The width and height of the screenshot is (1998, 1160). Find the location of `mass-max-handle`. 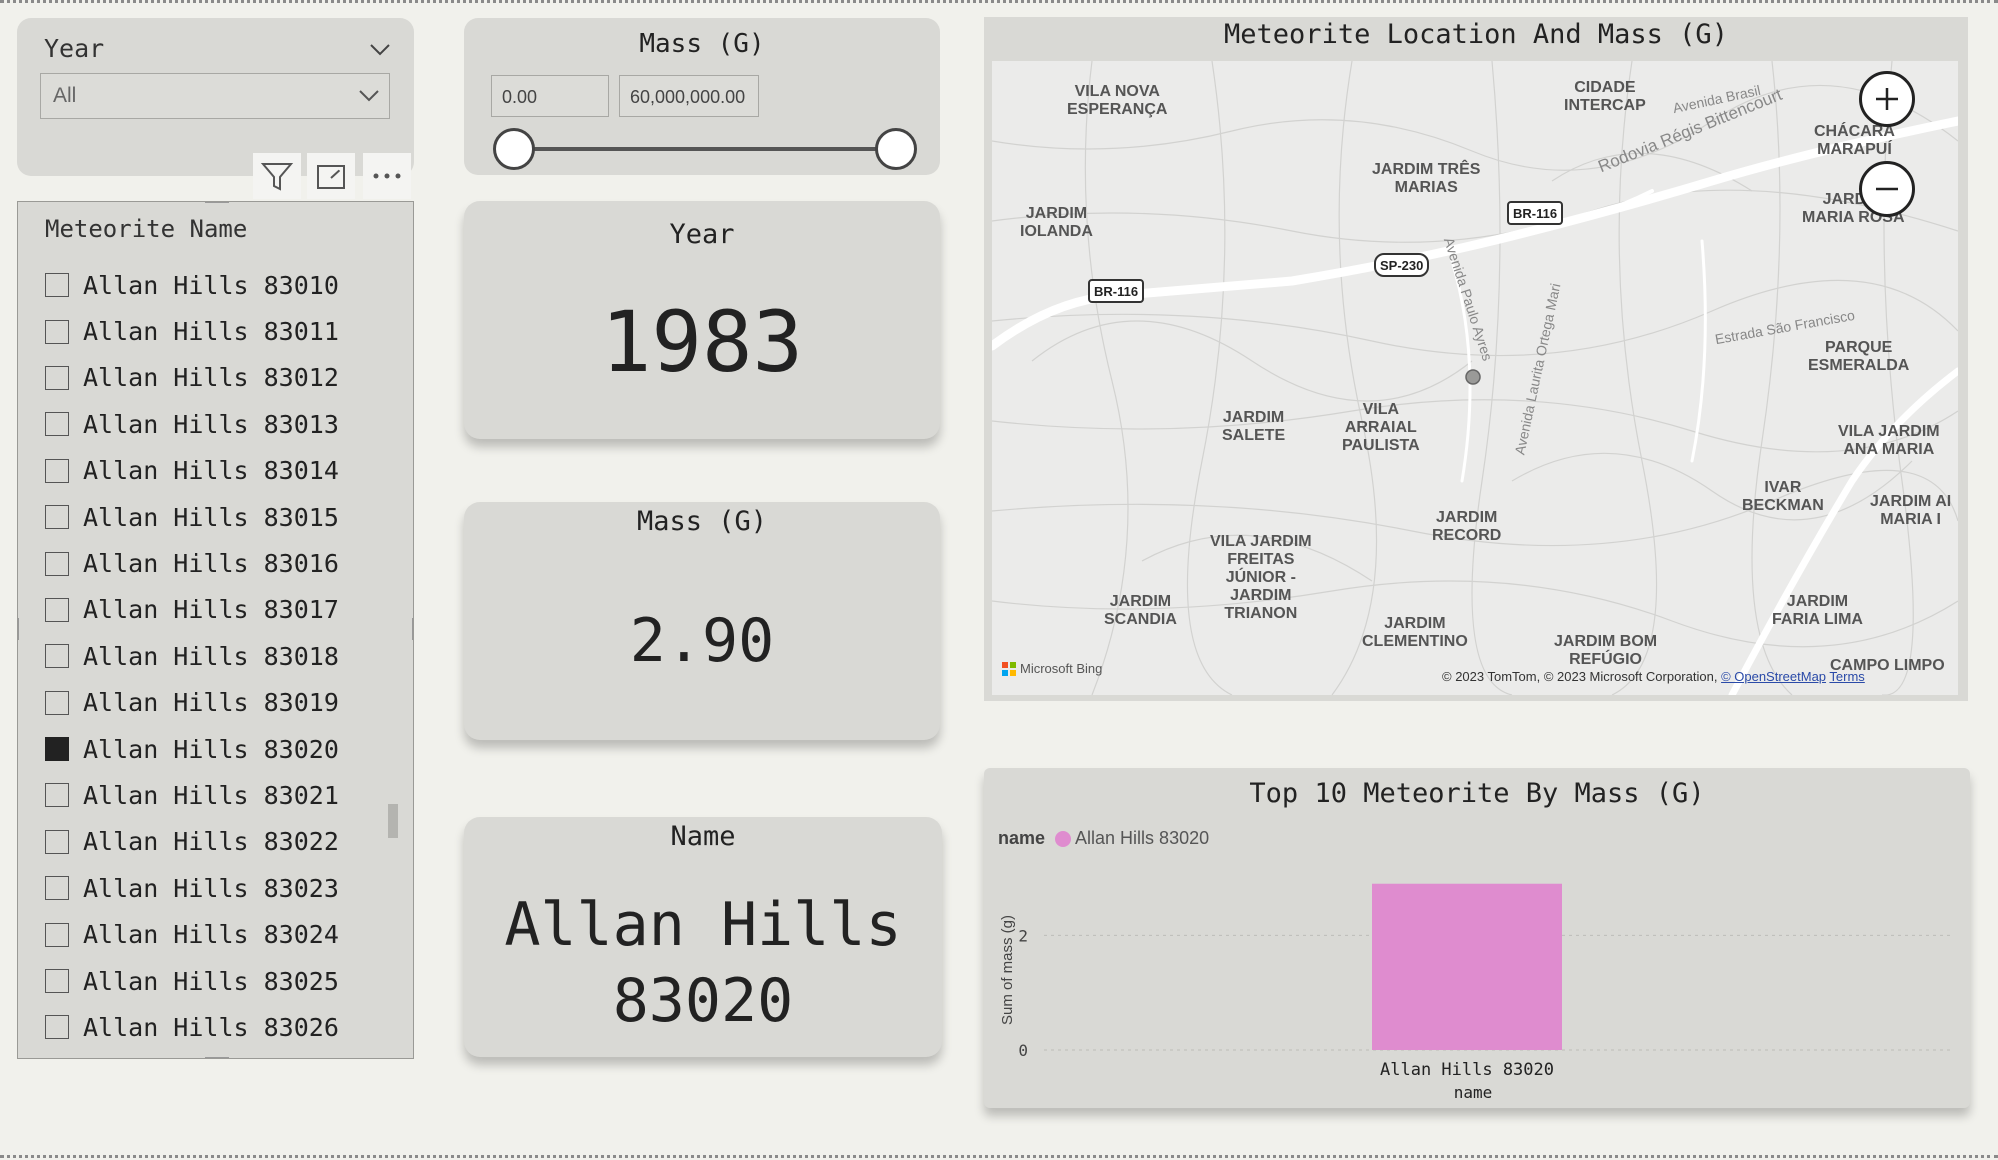

mass-max-handle is located at coordinates (896, 149).